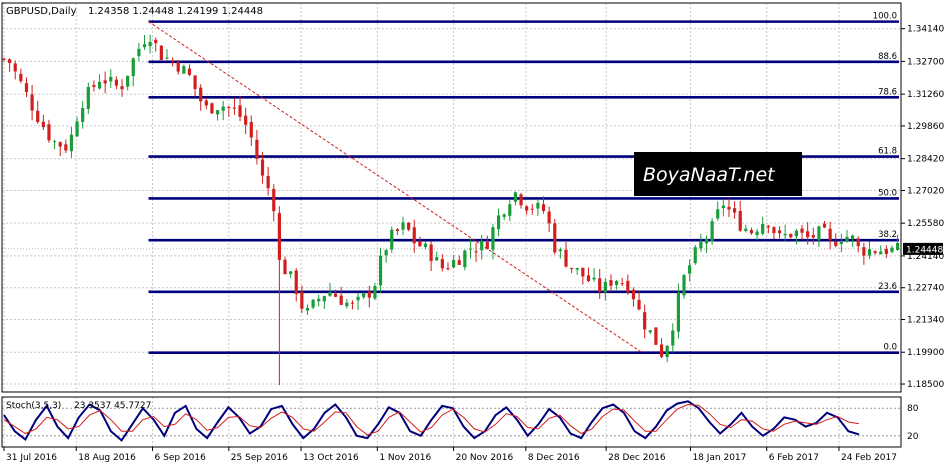 The image size is (946, 468). What do you see at coordinates (885, 17) in the screenshot?
I see `fib-level-label: 100.0` at bounding box center [885, 17].